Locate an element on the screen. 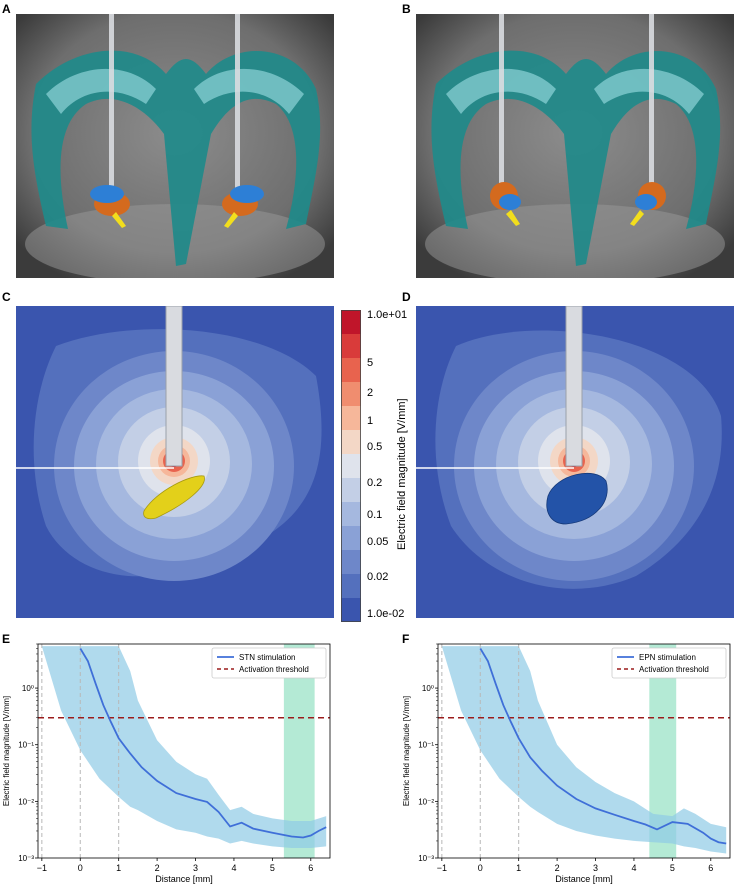 The width and height of the screenshot is (735, 885). colorbar-tick-label: 1 is located at coordinates (370, 421).